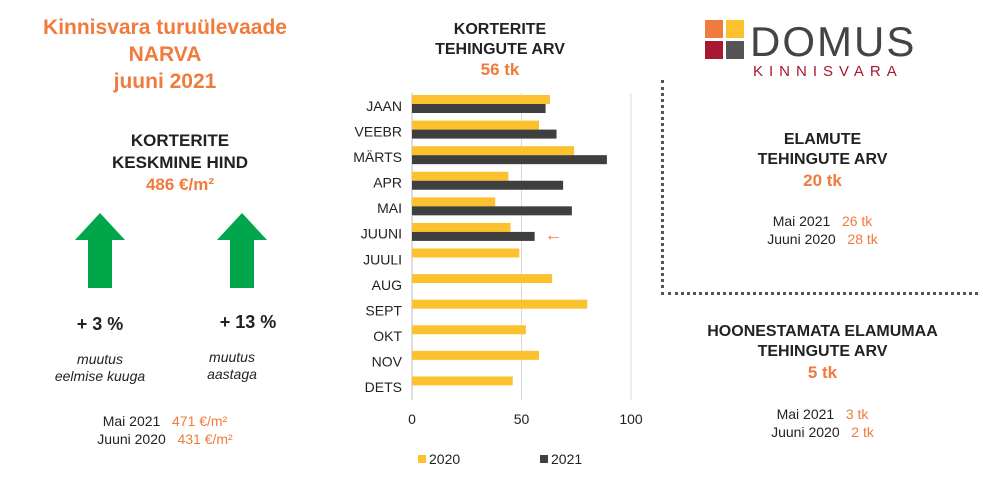 The width and height of the screenshot is (983, 481). I want to click on logo-sub: KINNISVARA, so click(828, 71).